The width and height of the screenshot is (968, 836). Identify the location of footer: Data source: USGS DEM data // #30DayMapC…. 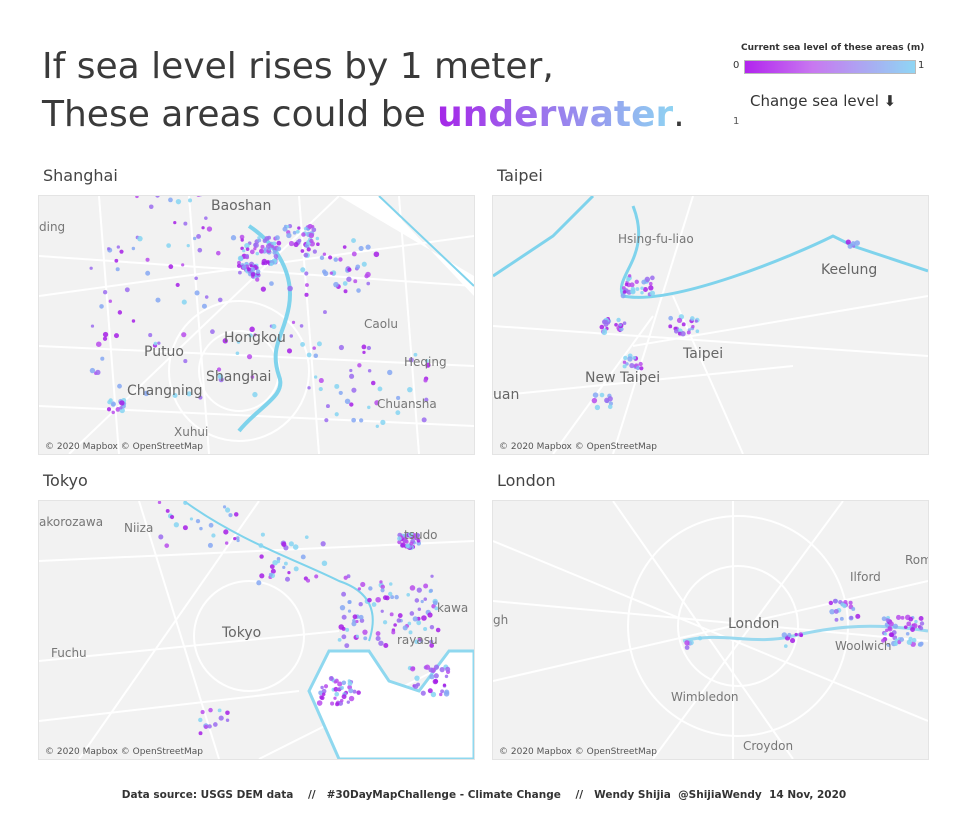
(484, 795).